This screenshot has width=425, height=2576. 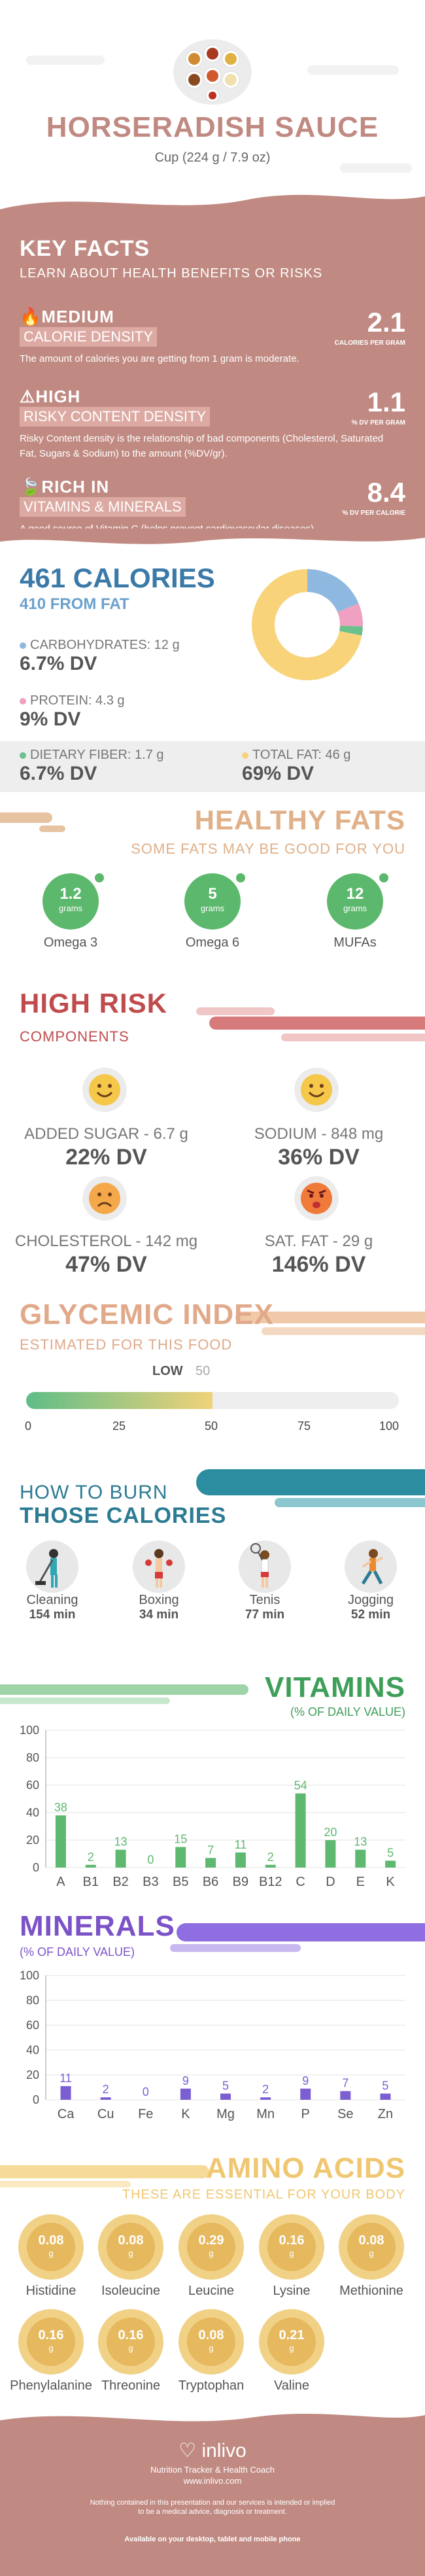 What do you see at coordinates (66, 2078) in the screenshot?
I see `bar-value-label: 11` at bounding box center [66, 2078].